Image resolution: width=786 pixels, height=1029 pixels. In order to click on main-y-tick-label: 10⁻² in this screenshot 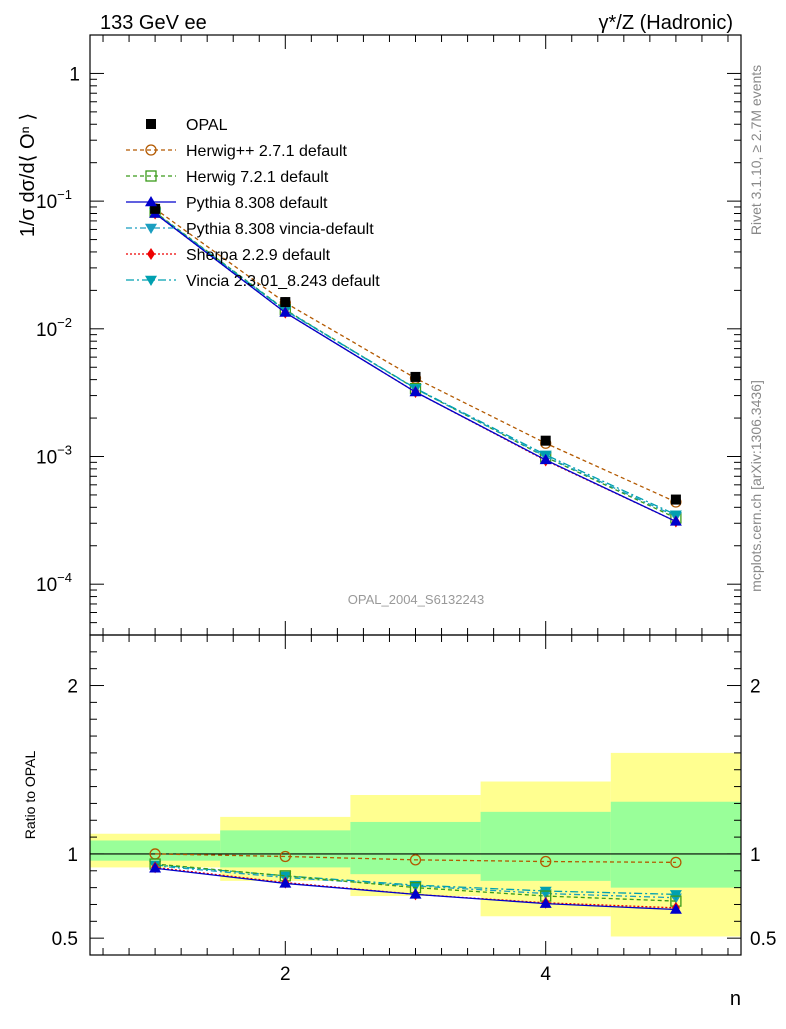, I will do `click(54, 328)`.